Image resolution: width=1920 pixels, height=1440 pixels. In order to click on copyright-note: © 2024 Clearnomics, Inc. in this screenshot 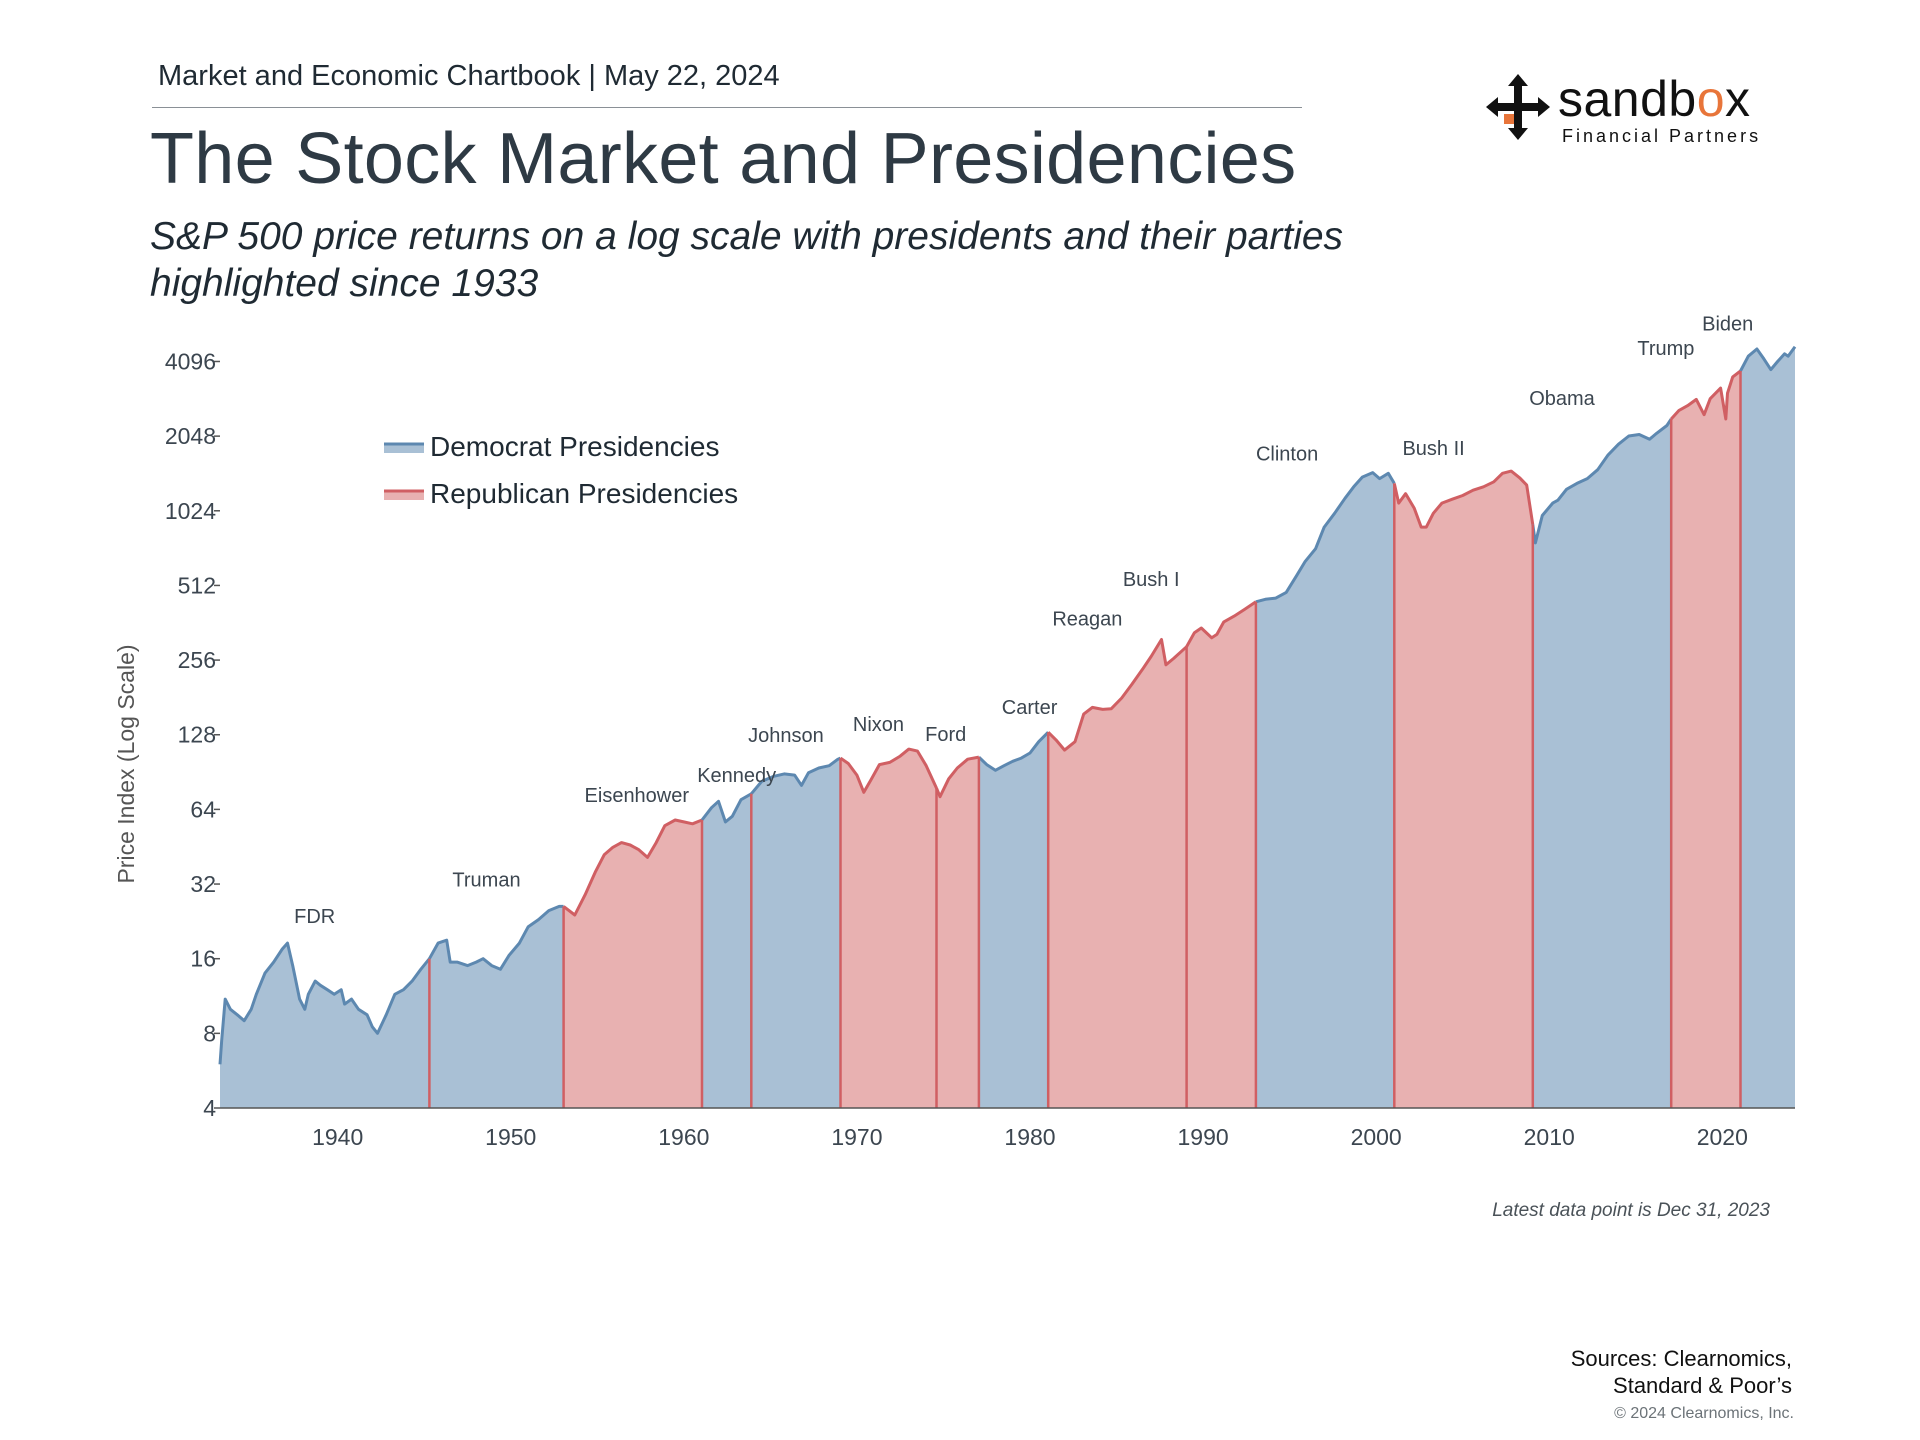, I will do `click(1704, 1413)`.